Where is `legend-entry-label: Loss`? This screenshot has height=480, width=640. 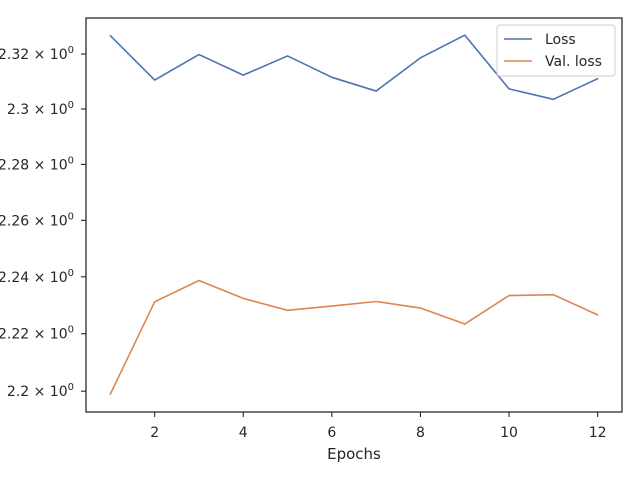
legend-entry-label: Loss is located at coordinates (560, 40).